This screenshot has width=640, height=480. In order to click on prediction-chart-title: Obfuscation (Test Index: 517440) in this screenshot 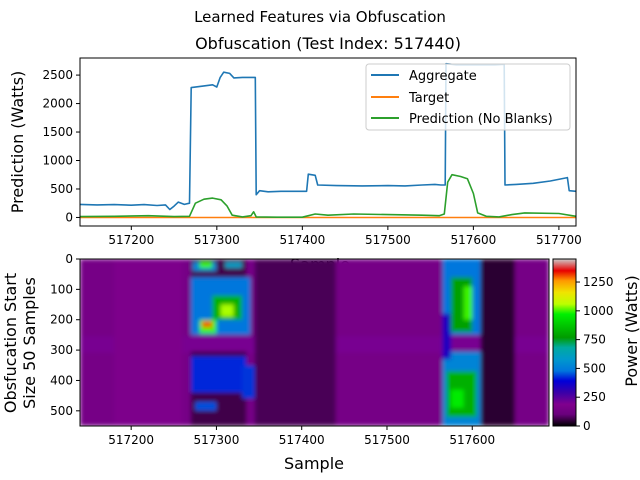, I will do `click(328, 43)`.